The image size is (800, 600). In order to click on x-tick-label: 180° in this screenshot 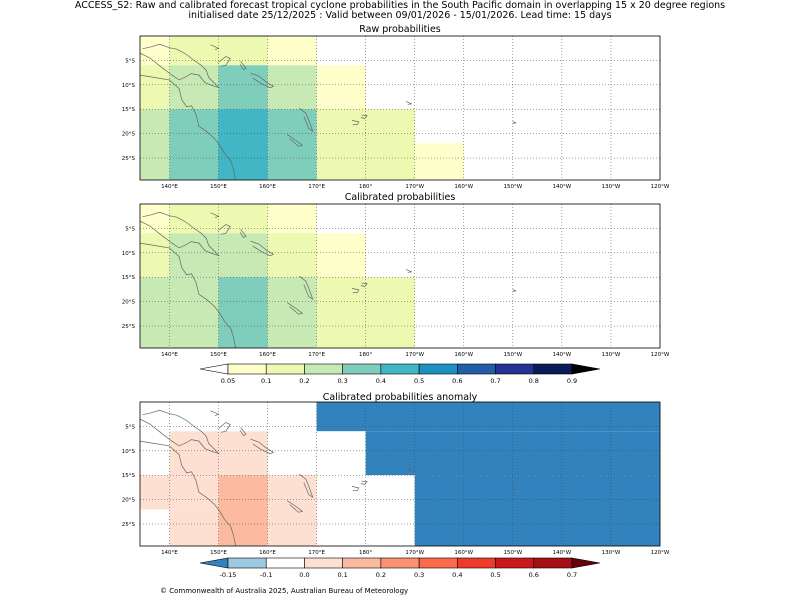, I will do `click(365, 187)`.